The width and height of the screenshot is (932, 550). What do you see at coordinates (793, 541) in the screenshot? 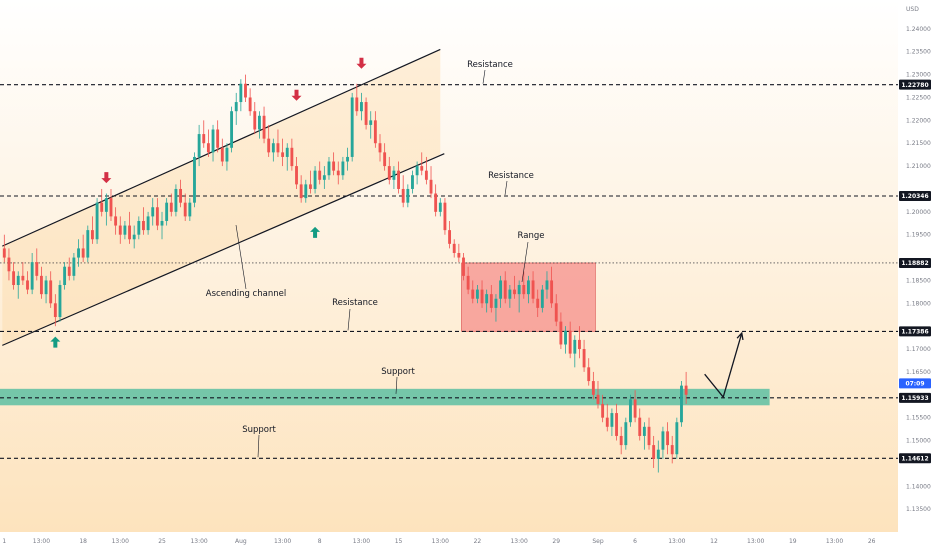
I see `x-tick-label: 19` at bounding box center [793, 541].